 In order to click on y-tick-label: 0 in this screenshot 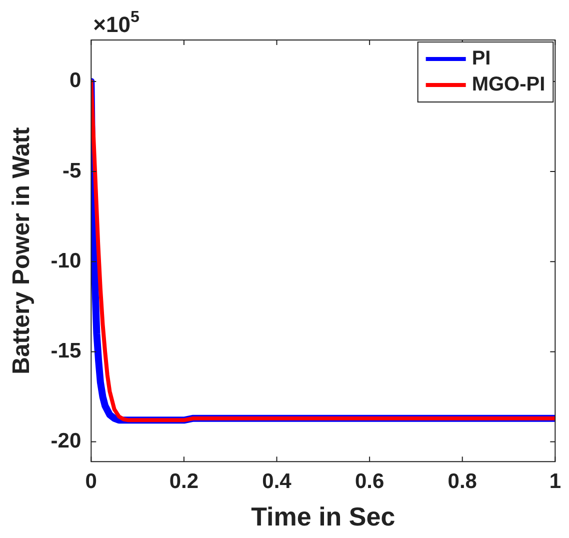, I will do `click(75, 80)`.